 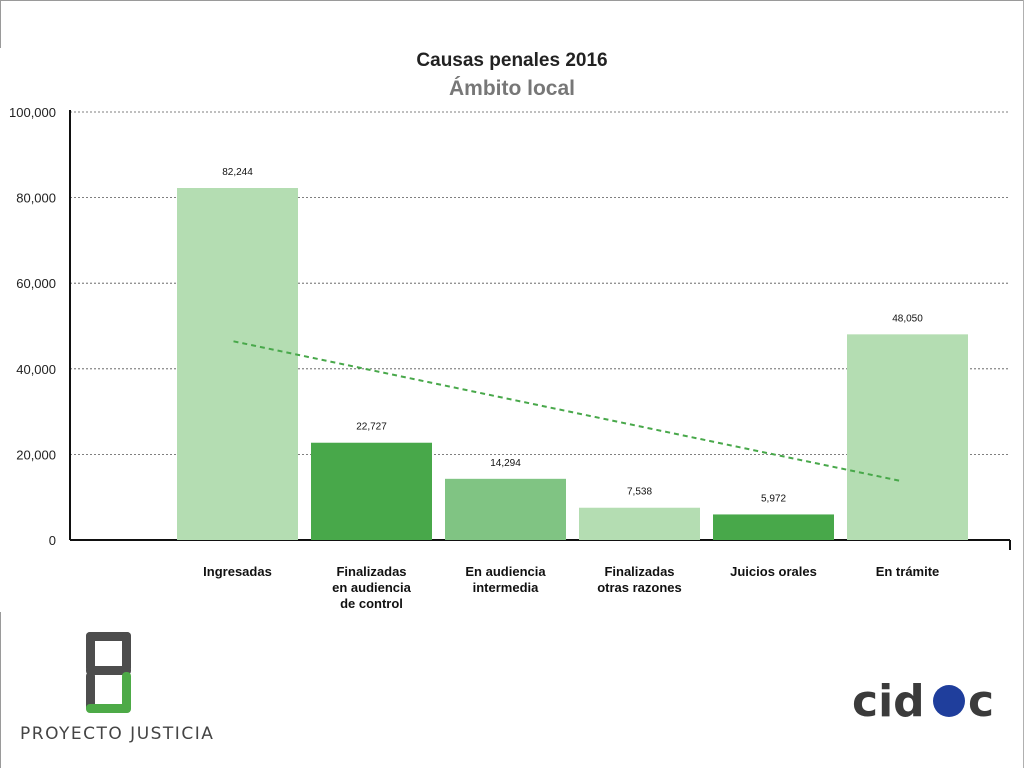 I want to click on cidac-wordmark-icon: cid c, so click(x=923, y=701).